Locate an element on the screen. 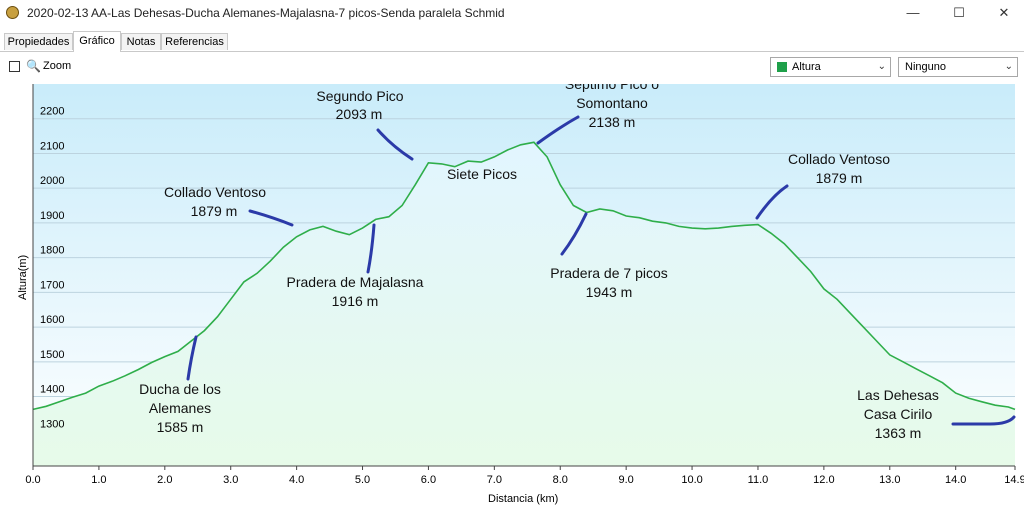 This screenshot has width=1024, height=521. x-tick-label: 4.0 is located at coordinates (296, 480).